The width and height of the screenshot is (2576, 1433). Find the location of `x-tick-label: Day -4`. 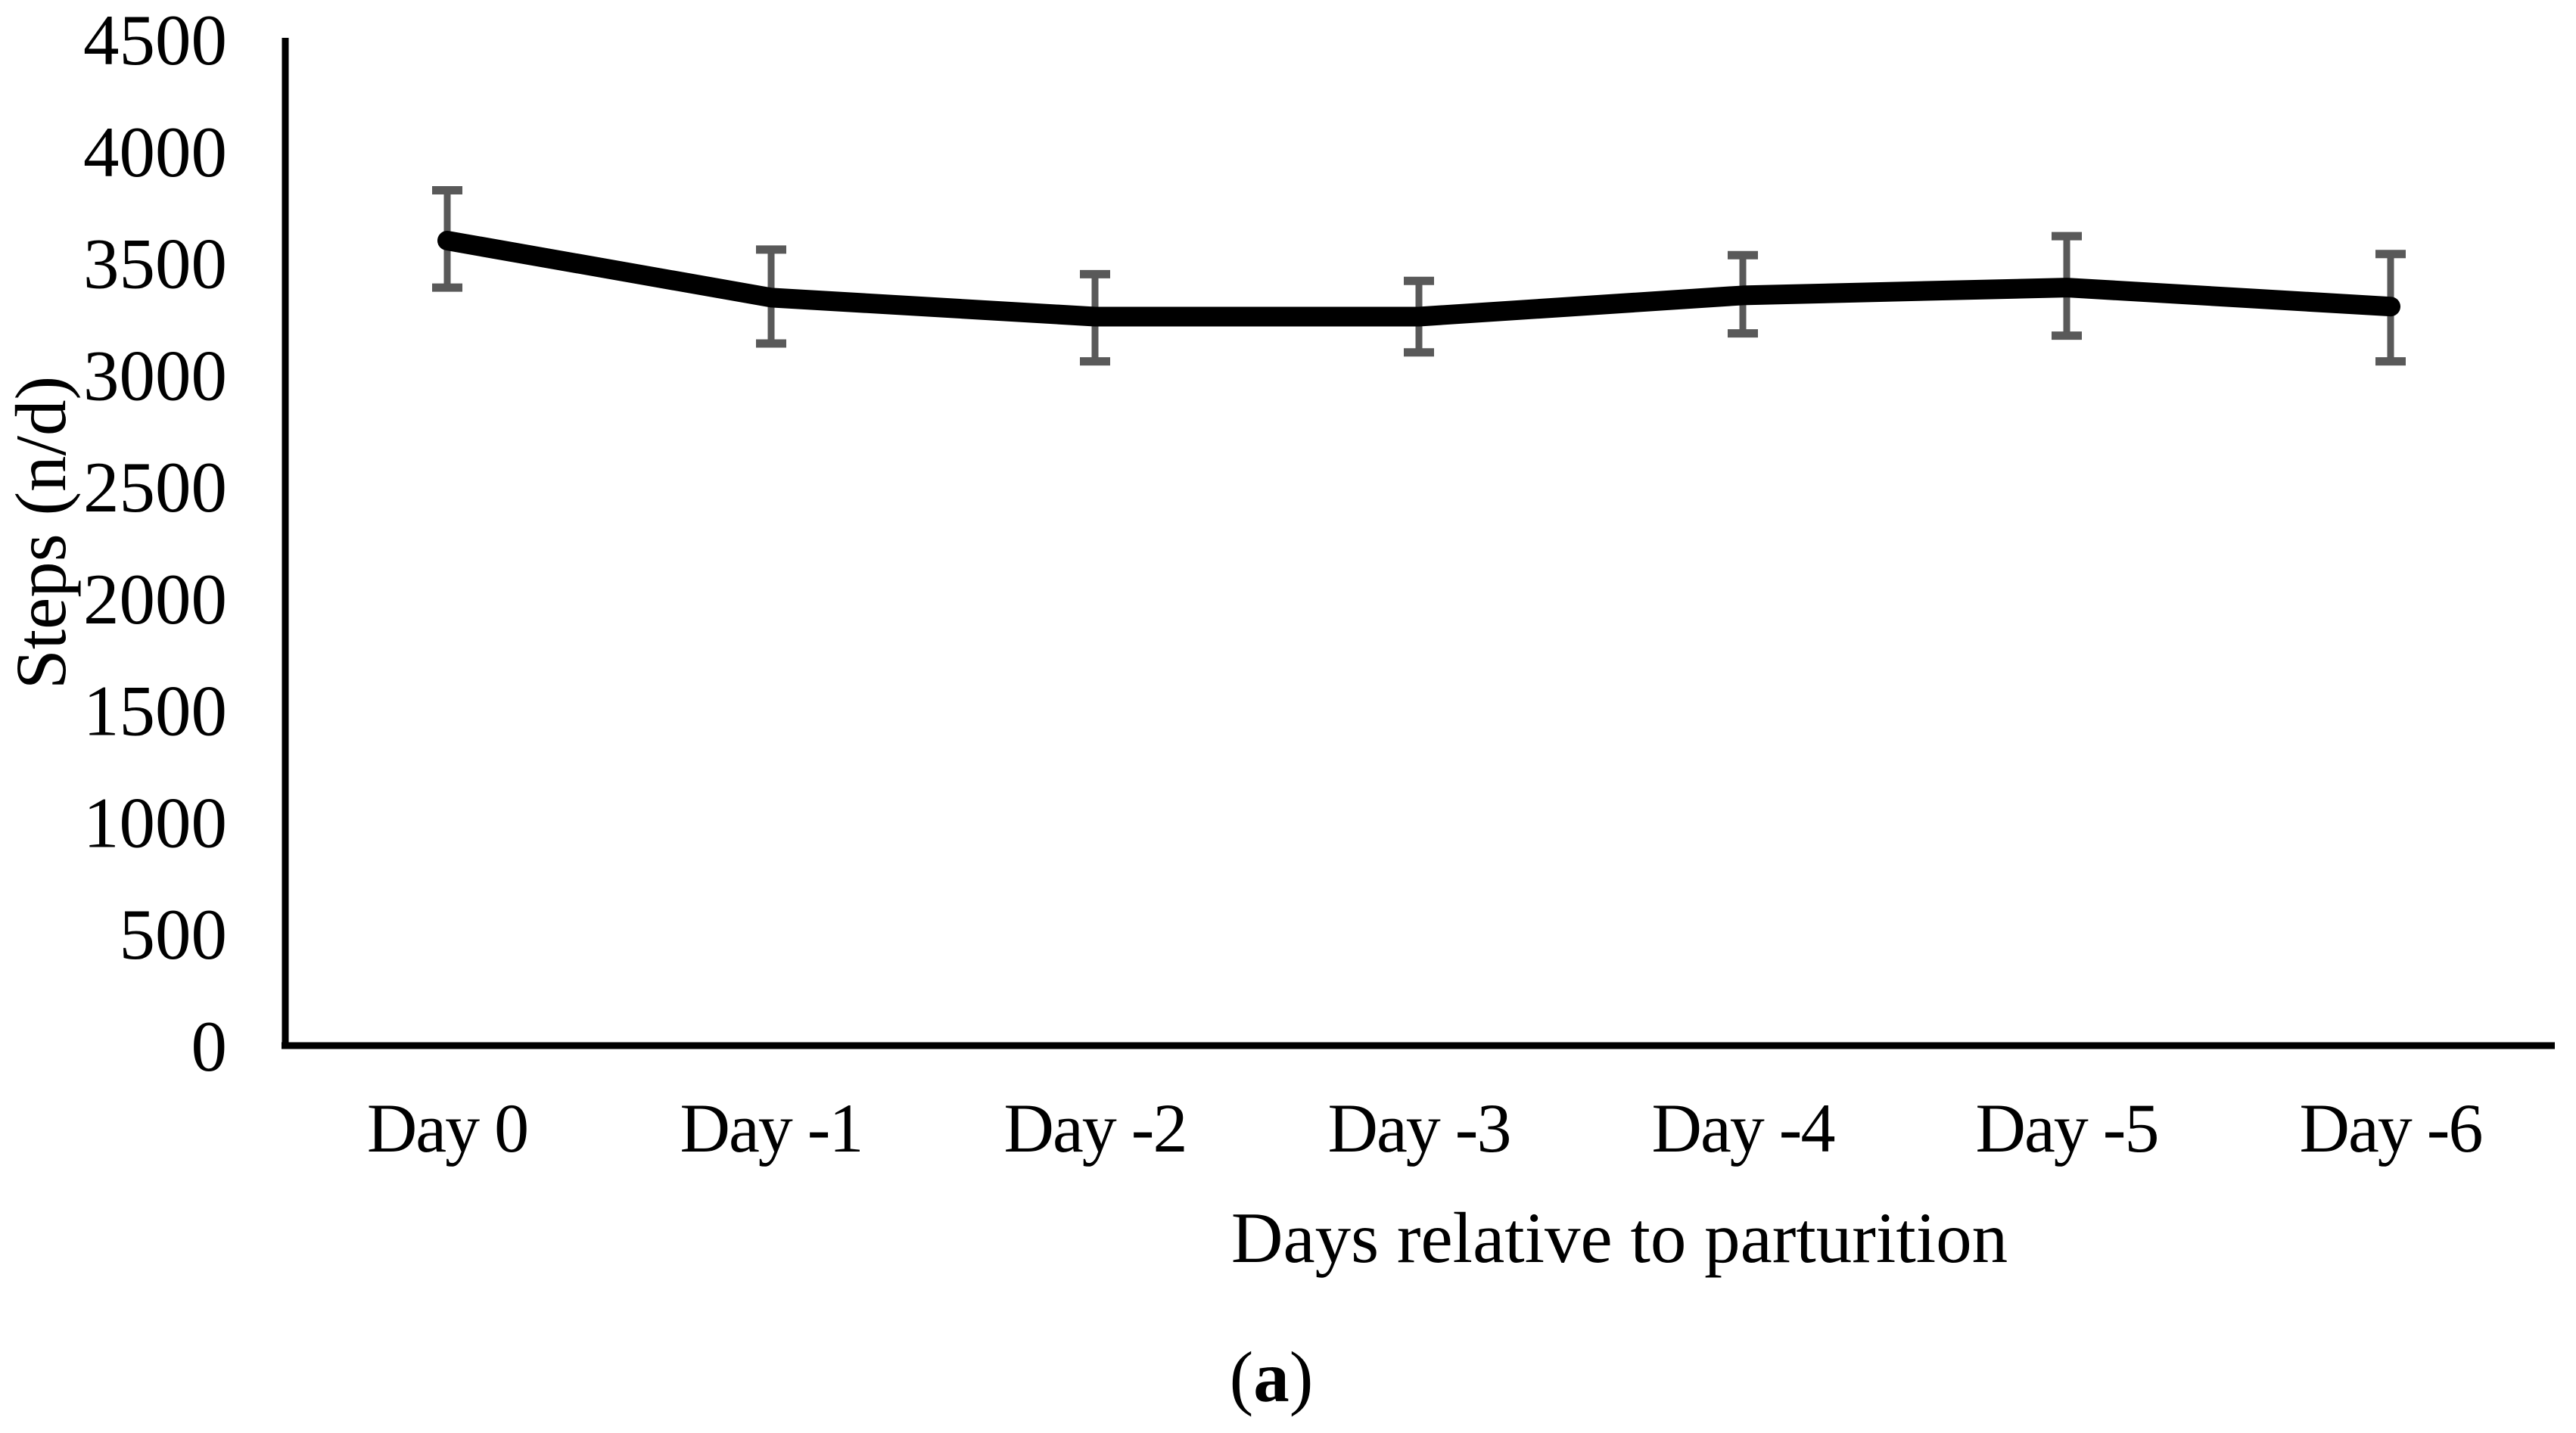

x-tick-label: Day -4 is located at coordinates (1743, 1128).